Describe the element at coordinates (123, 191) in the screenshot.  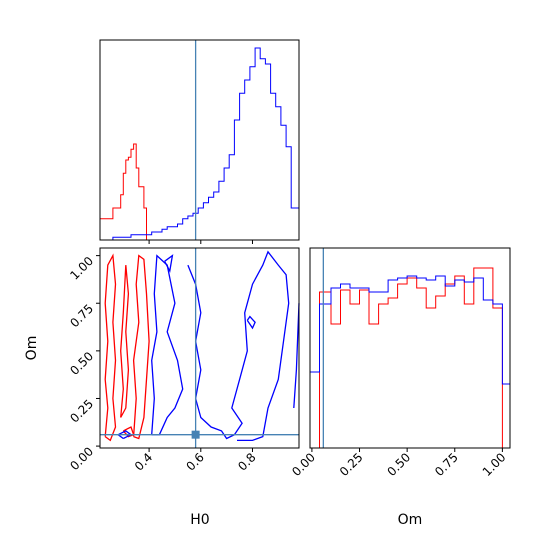
I see `h0-red-histogram` at that location.